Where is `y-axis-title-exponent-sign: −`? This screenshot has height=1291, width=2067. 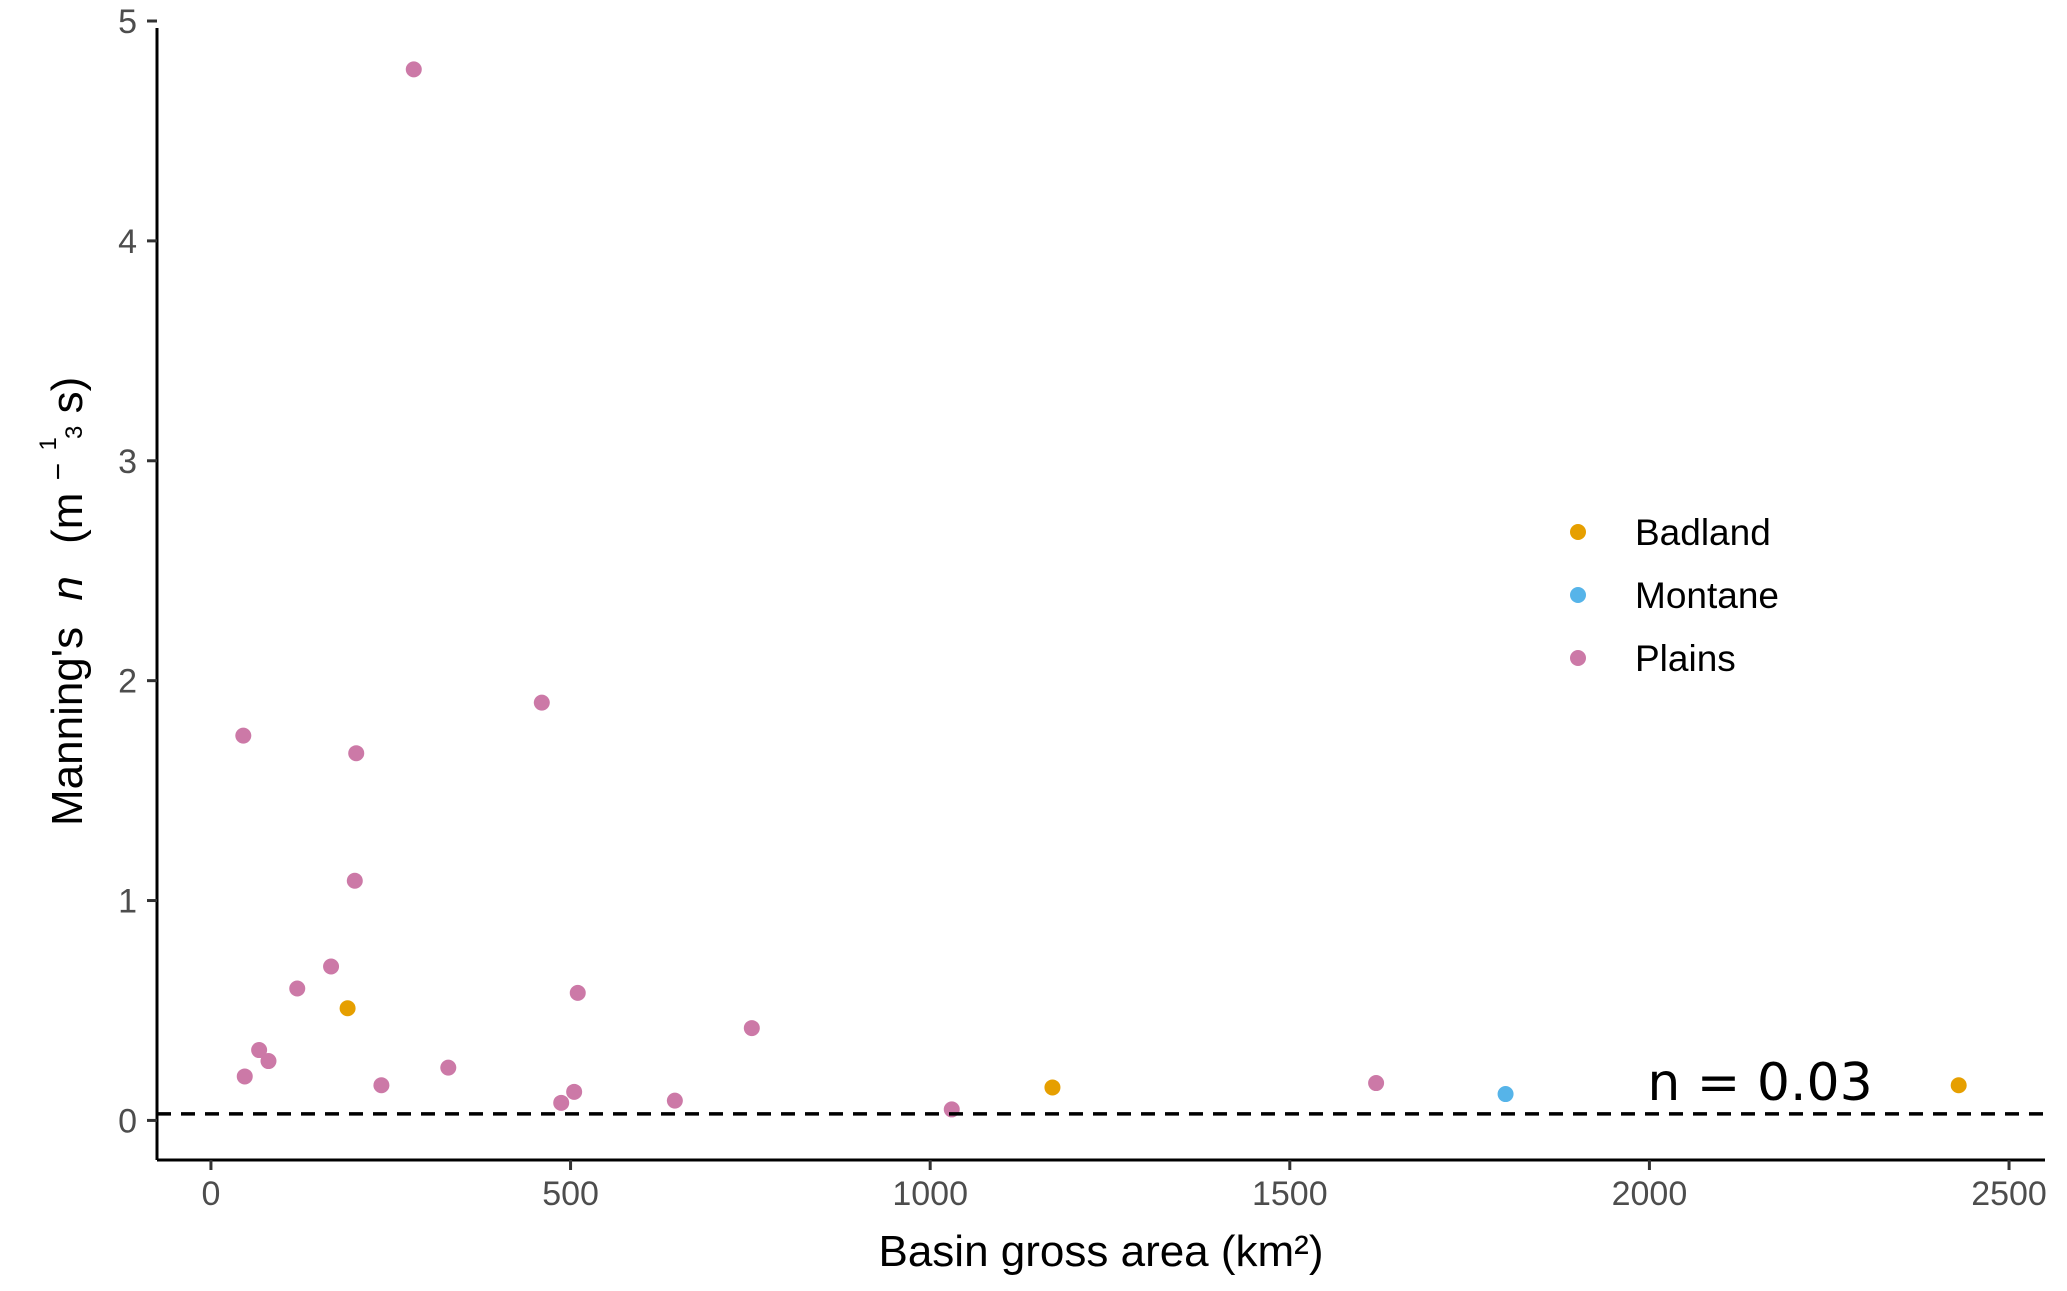
y-axis-title-exponent-sign: − is located at coordinates (58, 472).